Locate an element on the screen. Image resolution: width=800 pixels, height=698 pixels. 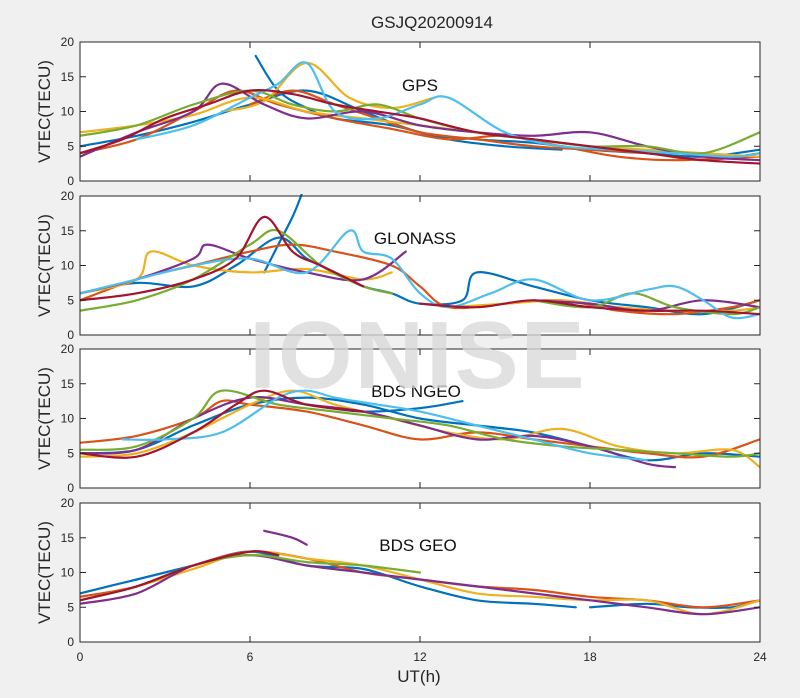
watermark: IONISE is located at coordinates (417, 355).